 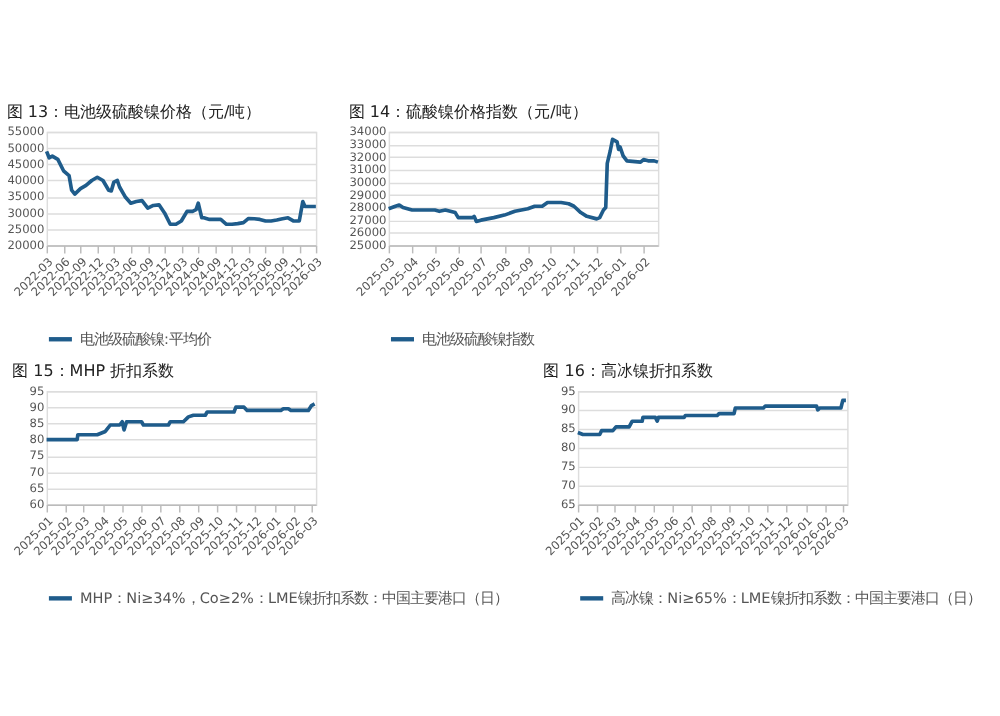 I want to click on legend-label: MHP：Ni≥34%，Co≥2%：LME镍折扣系数：中国主要港口（日）, so click(x=294, y=597).